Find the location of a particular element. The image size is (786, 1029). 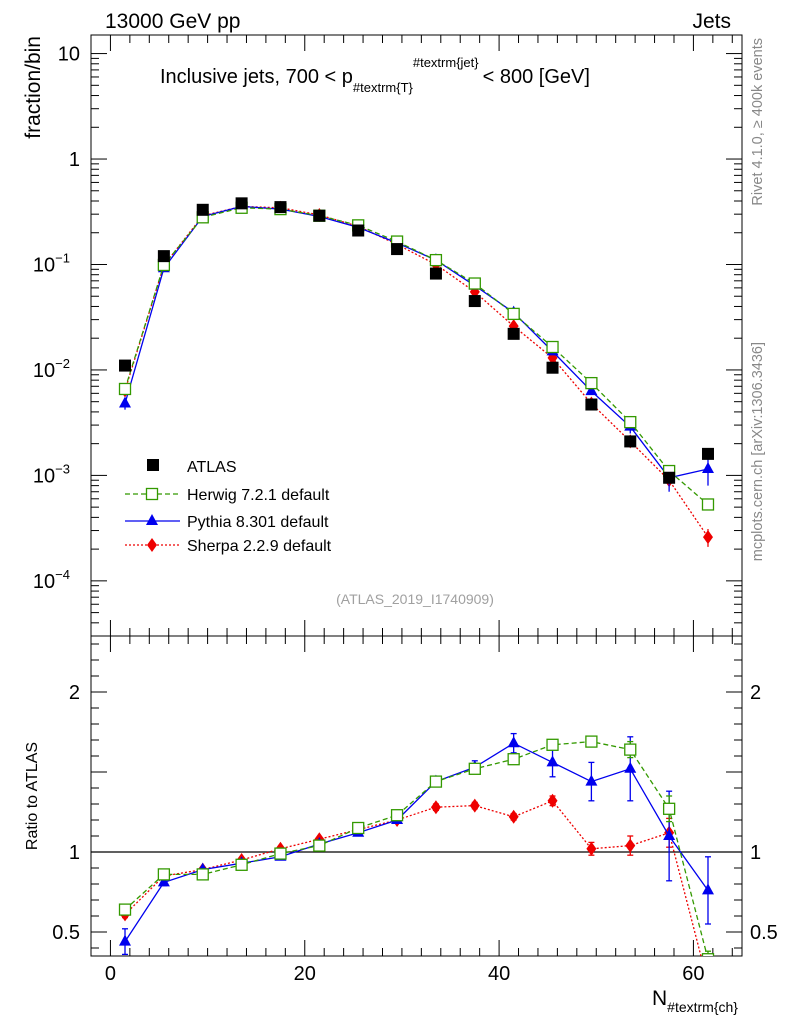

main-y-tick-label: 10⁻³ is located at coordinates (51, 474).